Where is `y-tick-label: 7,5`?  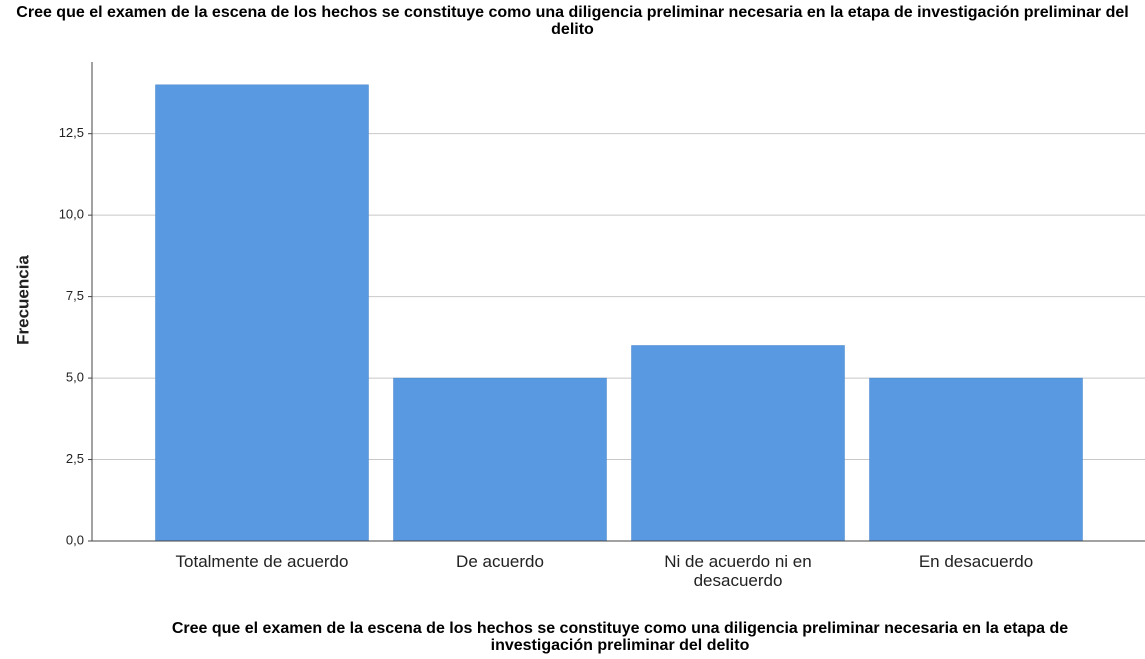
y-tick-label: 7,5 is located at coordinates (75, 295).